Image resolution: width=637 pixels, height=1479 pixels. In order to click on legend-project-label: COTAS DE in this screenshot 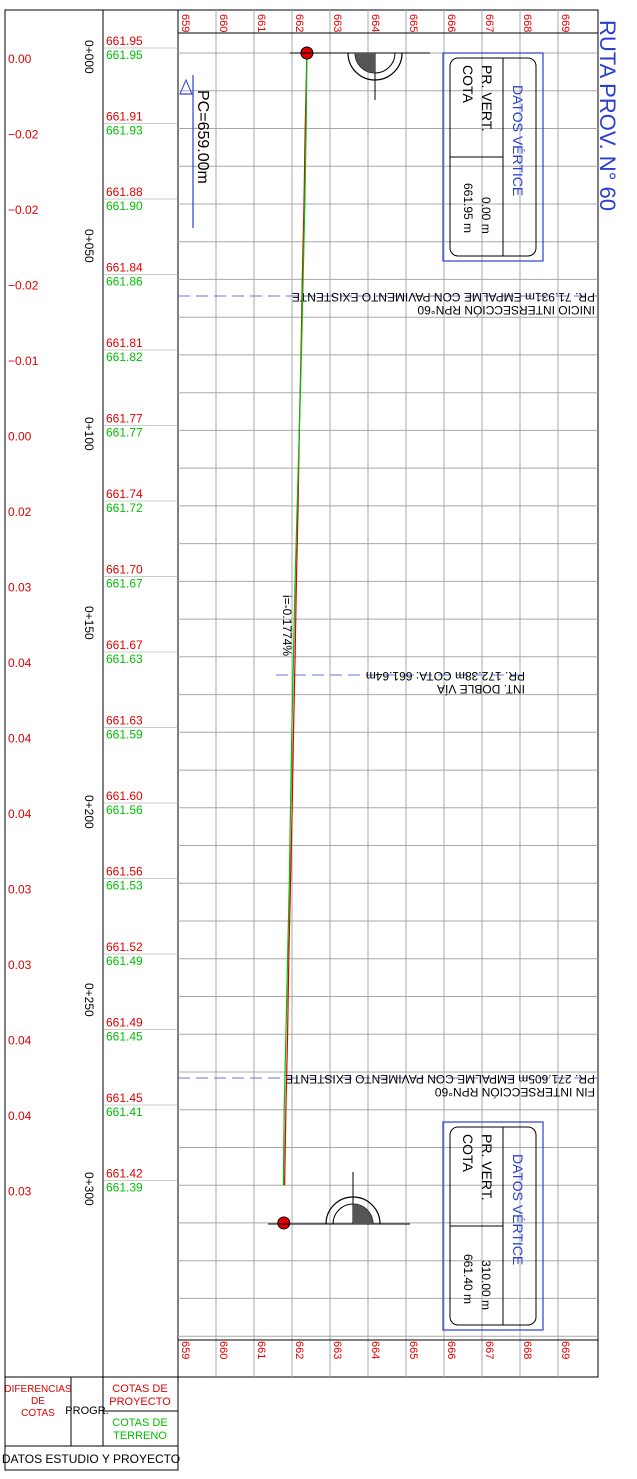, I will do `click(139, 1389)`.